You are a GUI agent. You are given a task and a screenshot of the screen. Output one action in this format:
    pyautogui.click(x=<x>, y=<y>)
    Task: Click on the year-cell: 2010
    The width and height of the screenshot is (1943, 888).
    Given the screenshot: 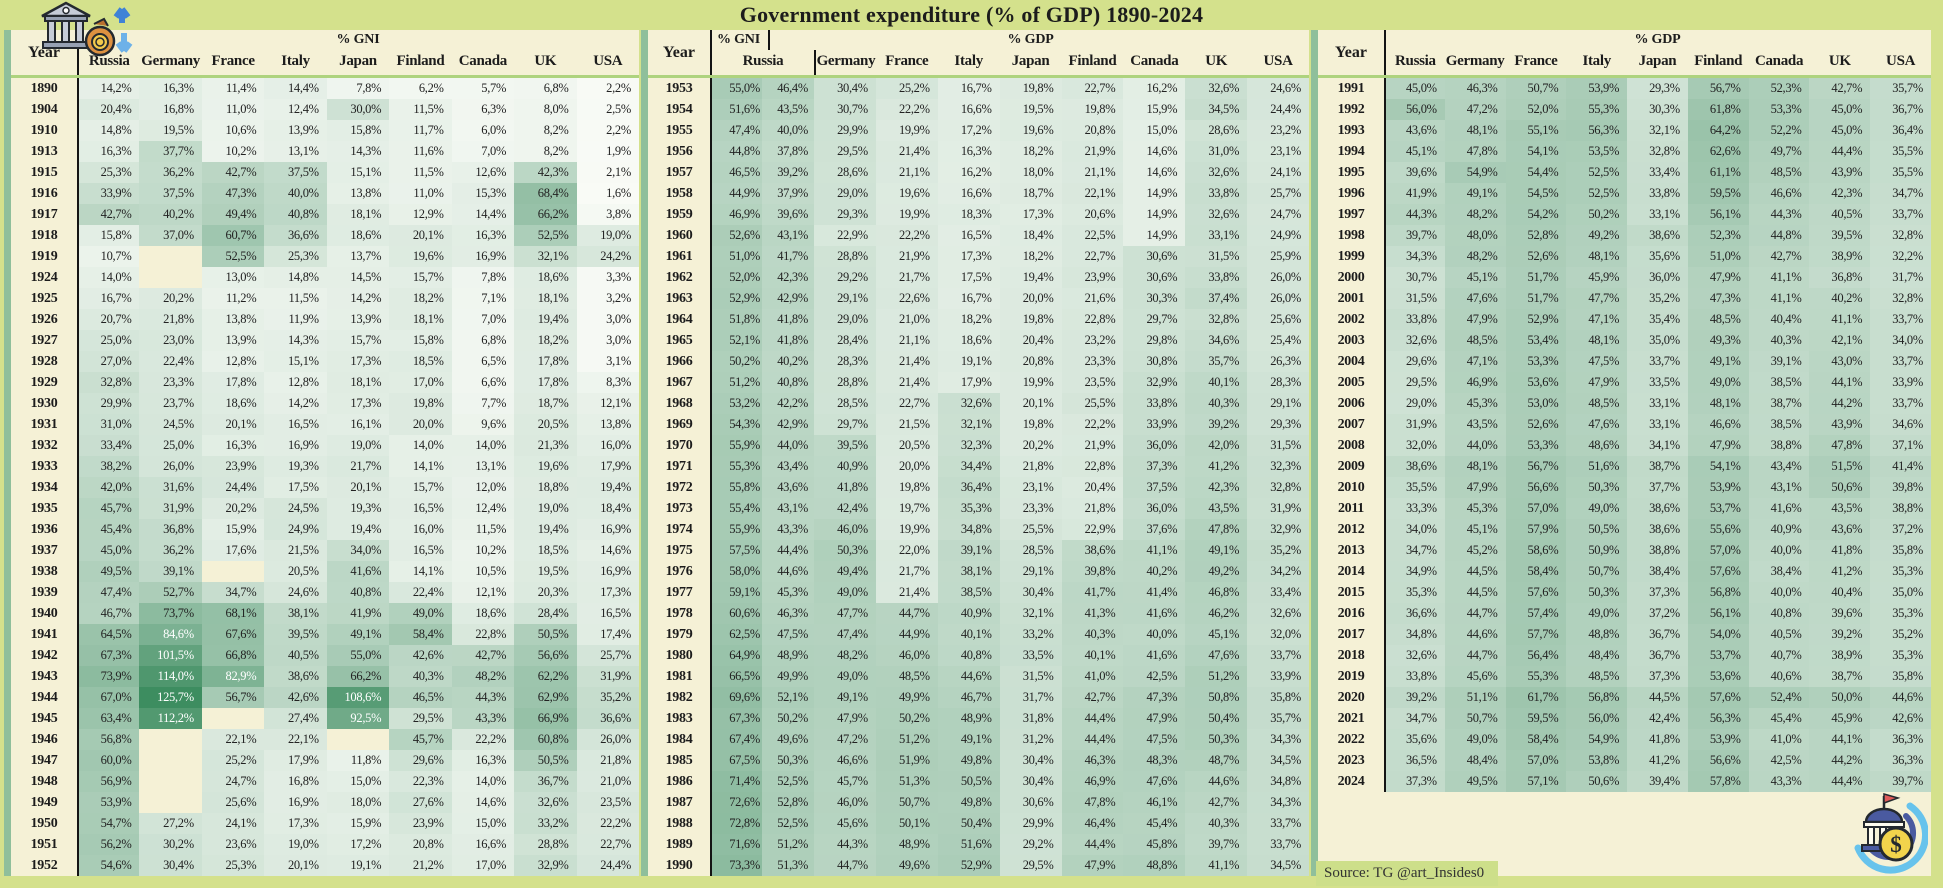 What is the action you would take?
    pyautogui.click(x=1351, y=487)
    